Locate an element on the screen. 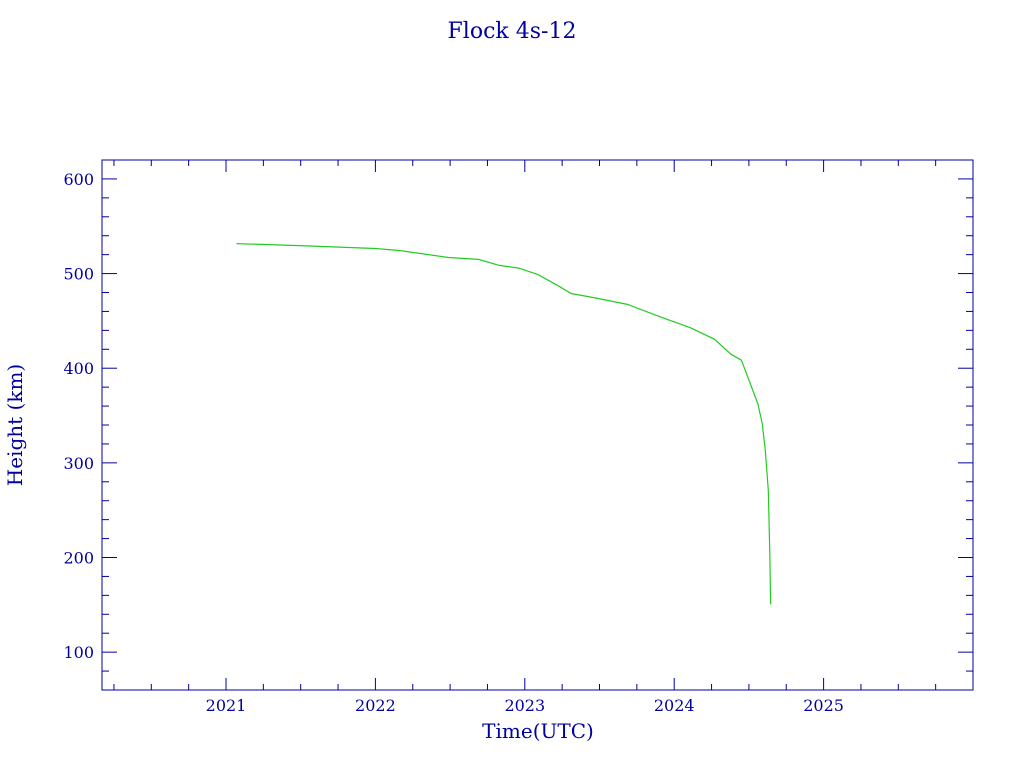 The image size is (1024, 772). x-tick-label: 2025 is located at coordinates (823, 705).